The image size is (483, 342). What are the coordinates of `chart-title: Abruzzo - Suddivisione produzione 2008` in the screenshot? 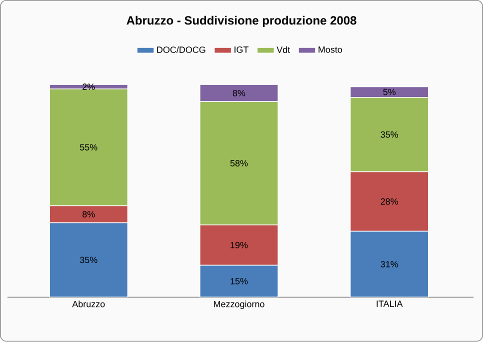 It's located at (241, 22).